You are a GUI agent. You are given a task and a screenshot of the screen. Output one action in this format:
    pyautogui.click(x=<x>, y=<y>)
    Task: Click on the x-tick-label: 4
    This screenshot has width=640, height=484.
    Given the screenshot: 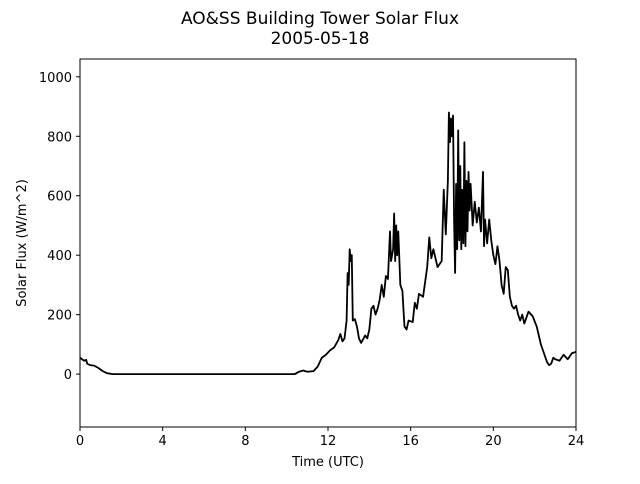 What is the action you would take?
    pyautogui.click(x=163, y=441)
    